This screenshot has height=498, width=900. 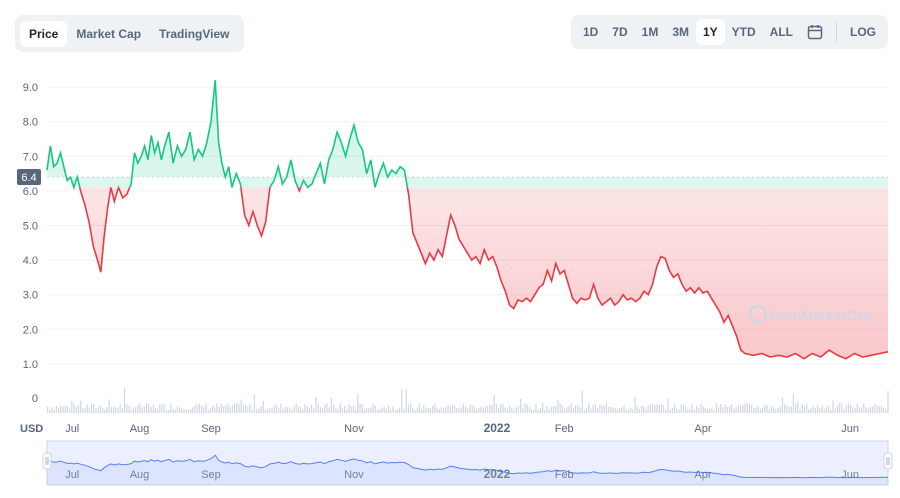 What do you see at coordinates (72, 429) in the screenshot?
I see `x-axis-label: Jul` at bounding box center [72, 429].